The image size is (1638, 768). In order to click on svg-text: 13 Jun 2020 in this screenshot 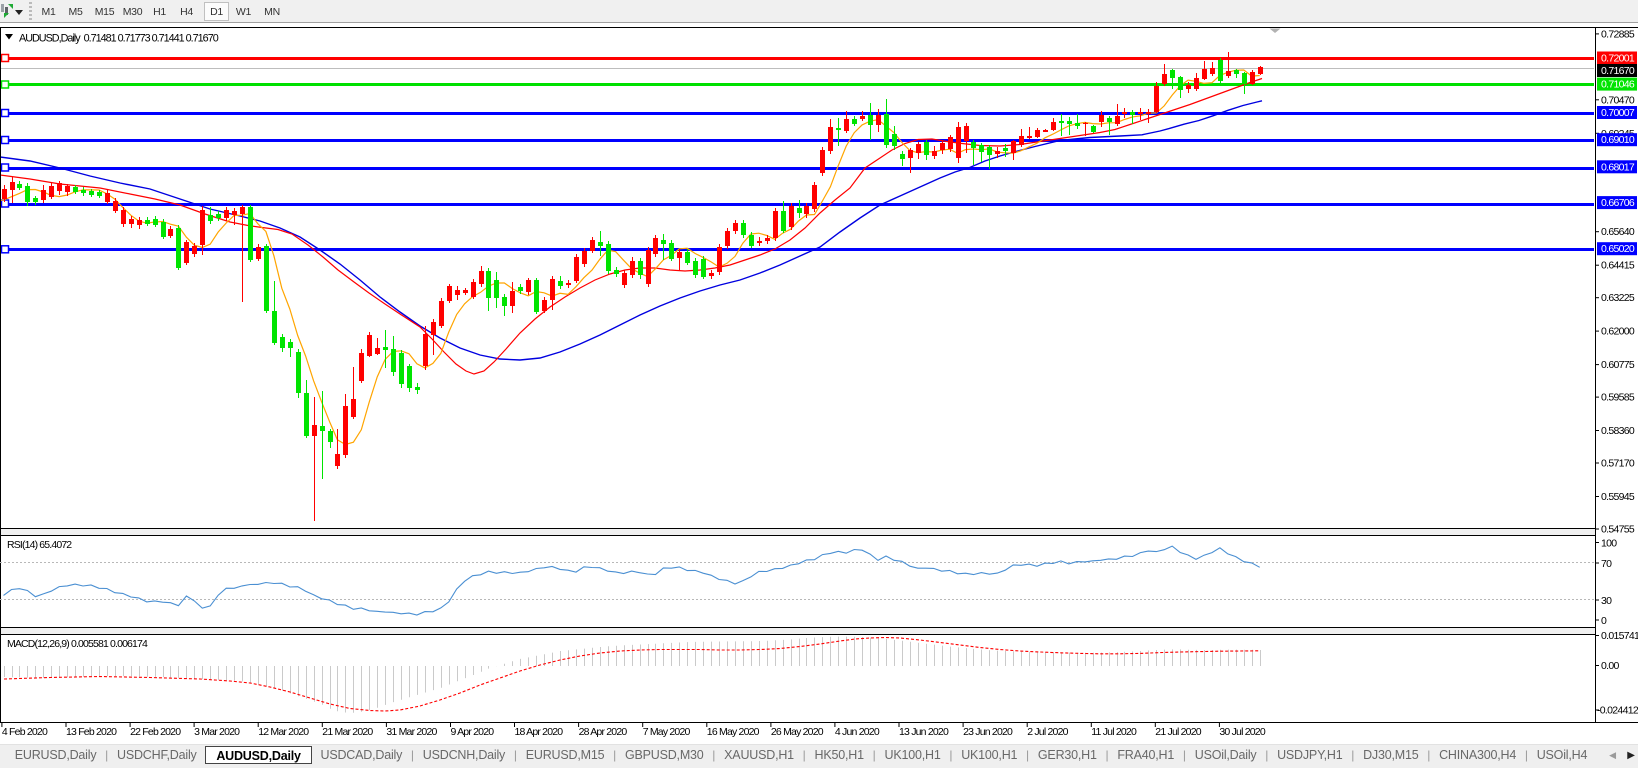, I will do `click(924, 732)`.